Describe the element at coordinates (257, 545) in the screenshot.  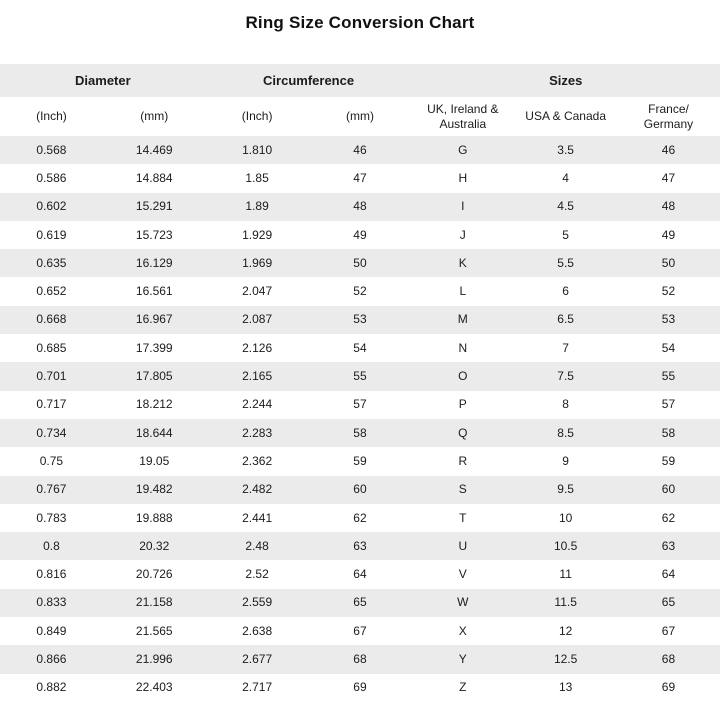
I see `table-cell: 2.48` at that location.